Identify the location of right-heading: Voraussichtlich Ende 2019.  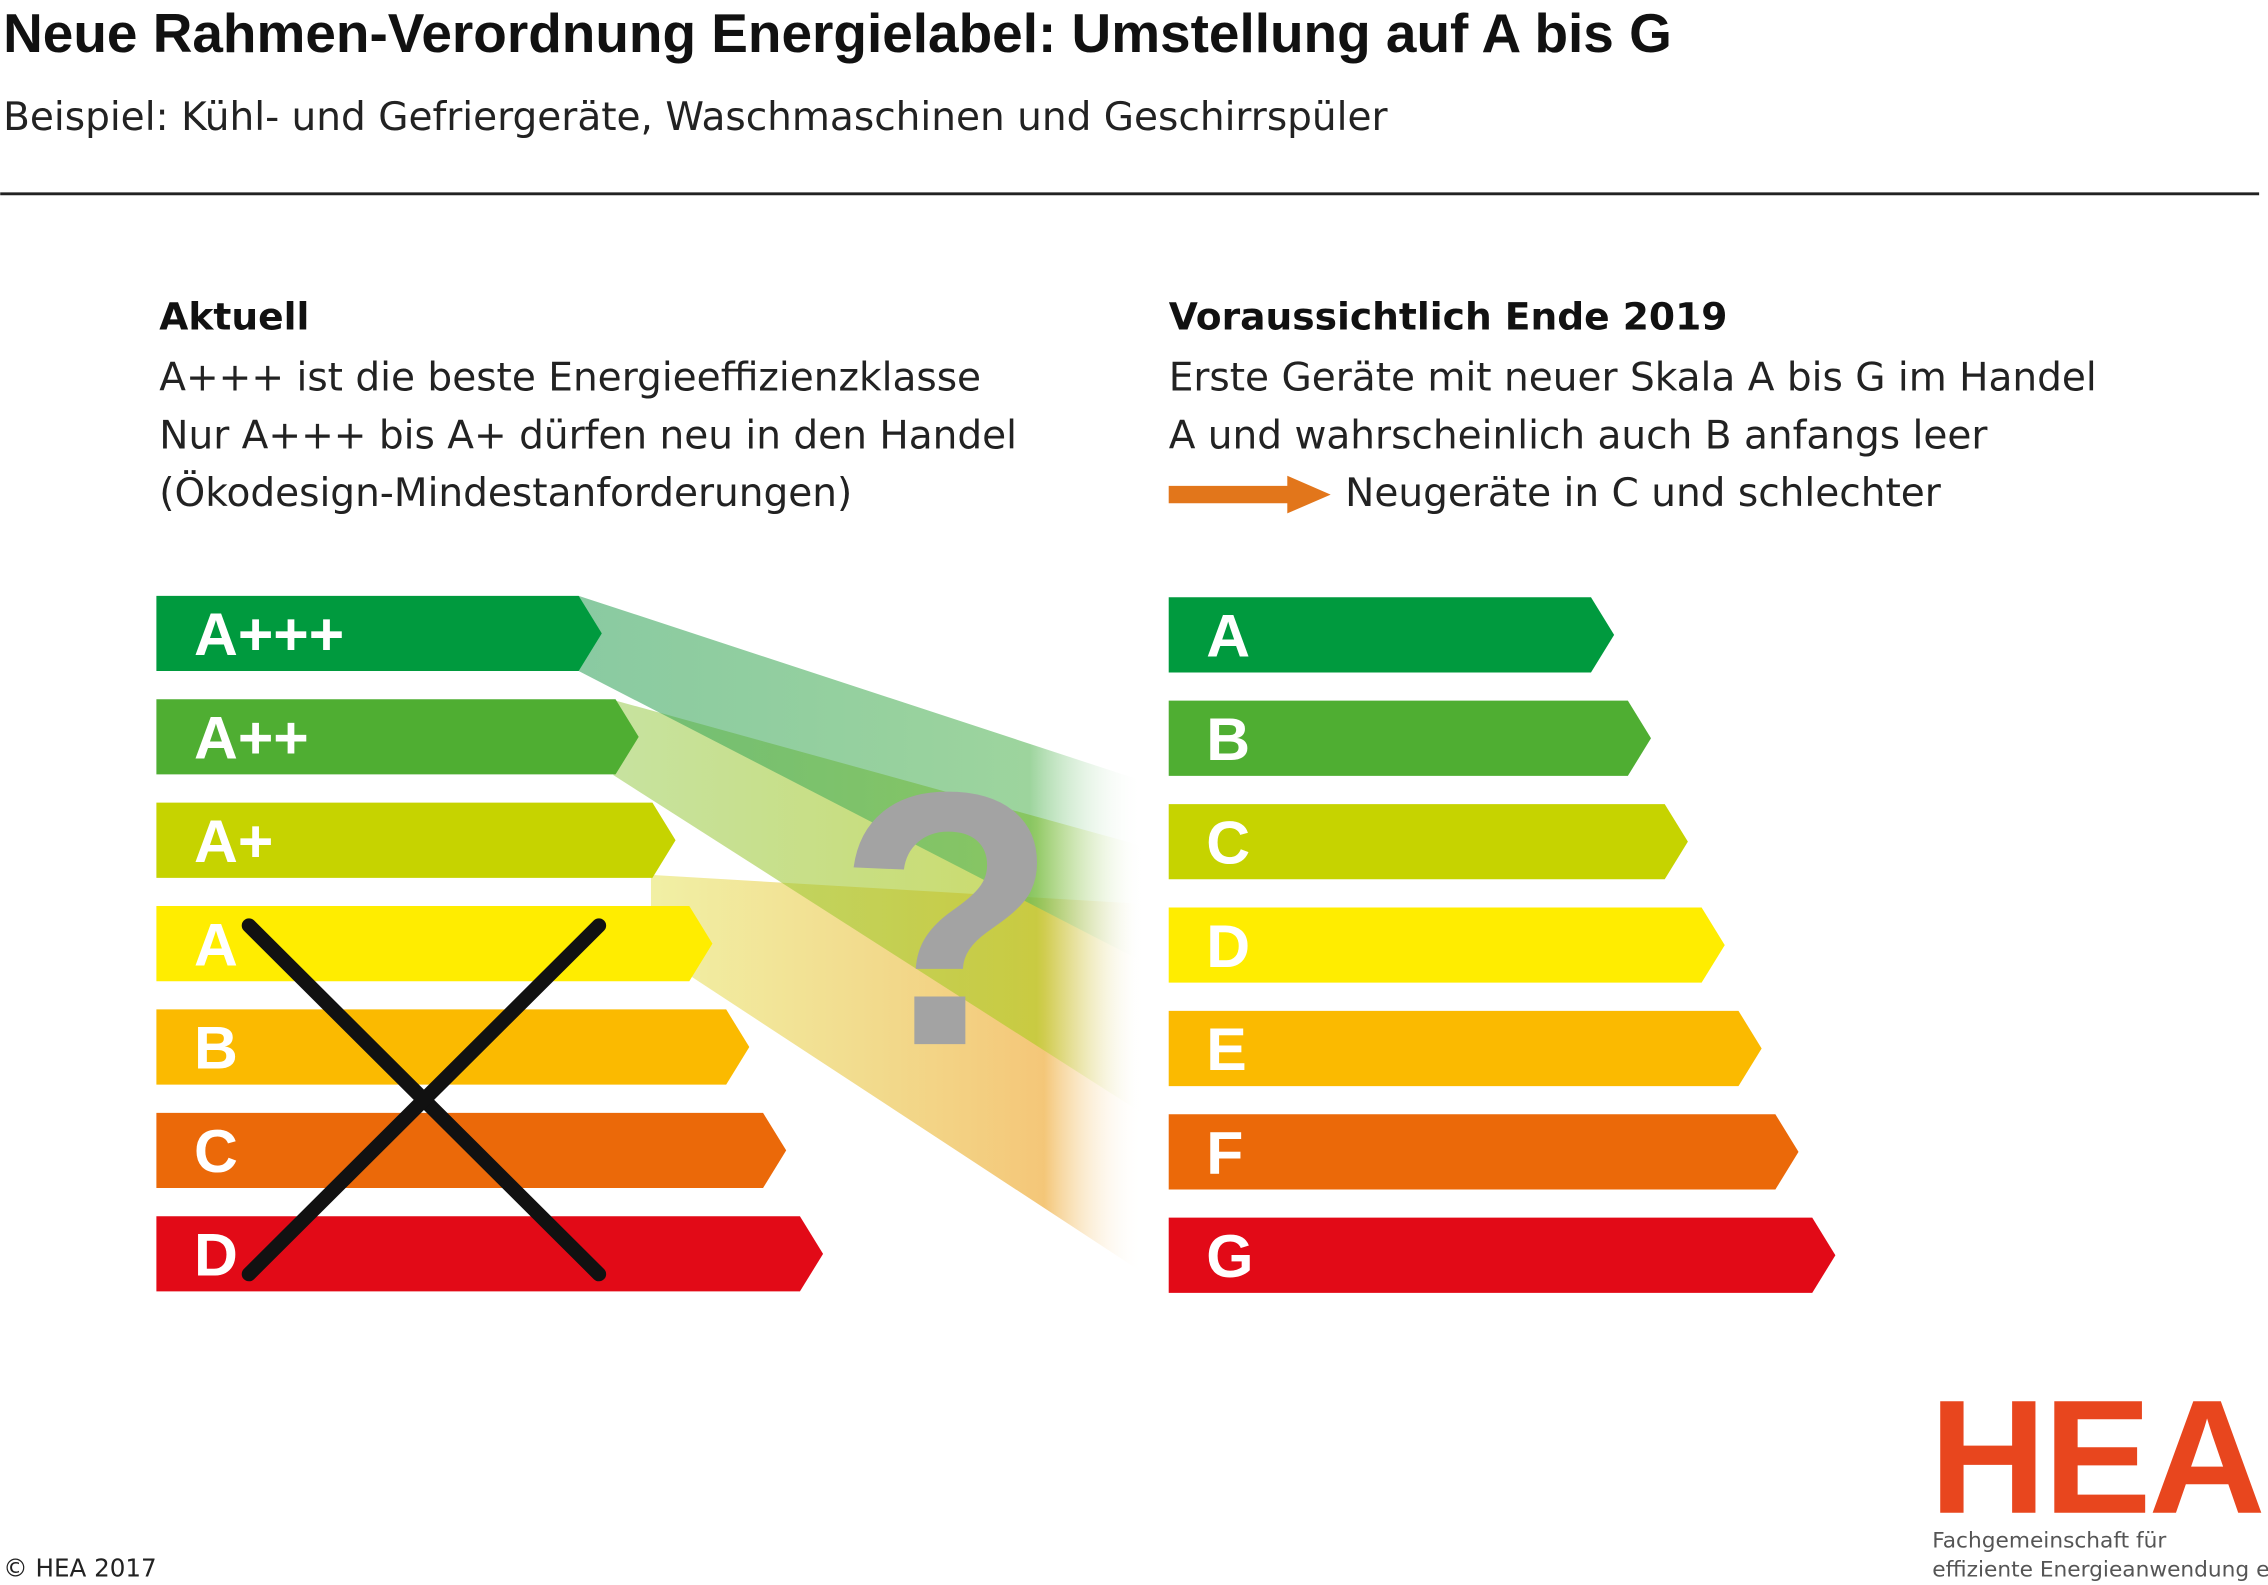
(1448, 317).